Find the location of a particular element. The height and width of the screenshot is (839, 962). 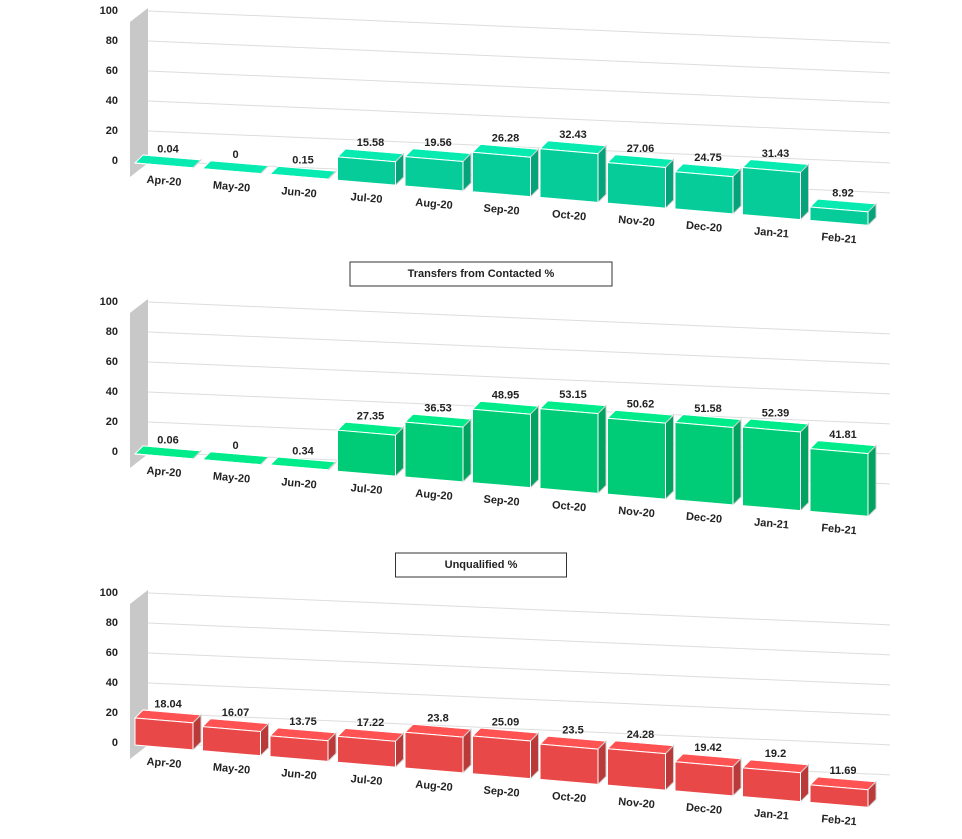

value-label: 0.34 is located at coordinates (303, 451).